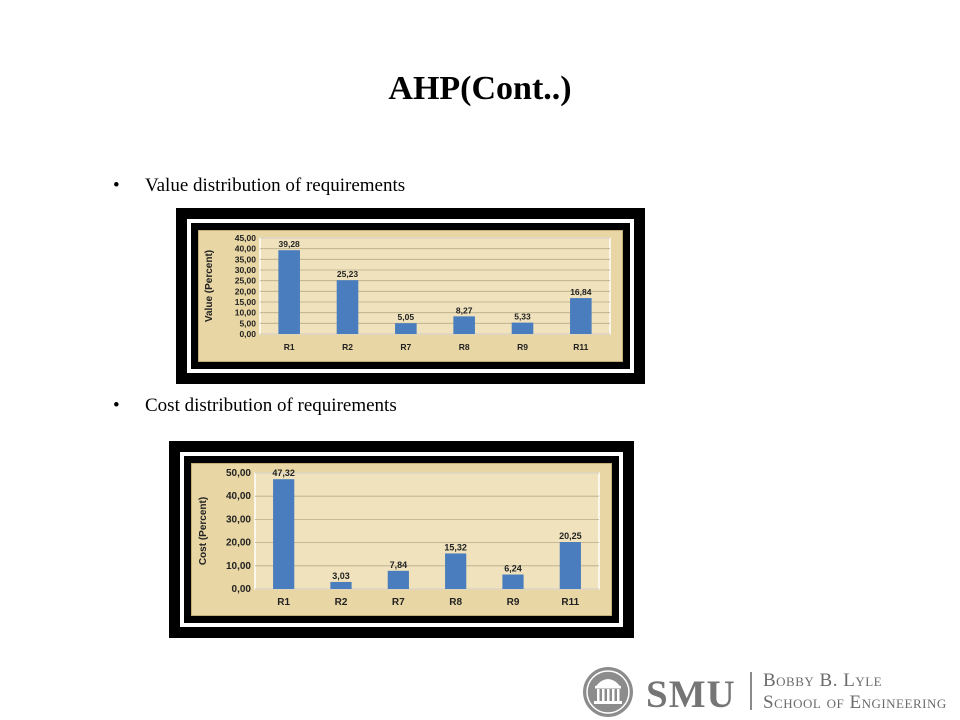 Image resolution: width=960 pixels, height=720 pixels. I want to click on slide-title: AHP(Cont..), so click(480, 88).